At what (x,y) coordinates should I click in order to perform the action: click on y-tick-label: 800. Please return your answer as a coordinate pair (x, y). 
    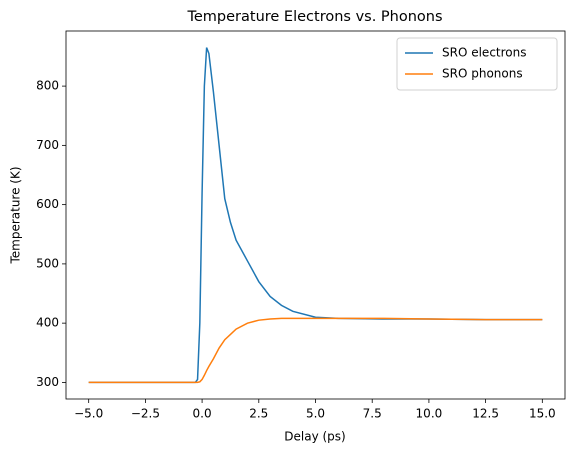
    Looking at the image, I should click on (47, 86).